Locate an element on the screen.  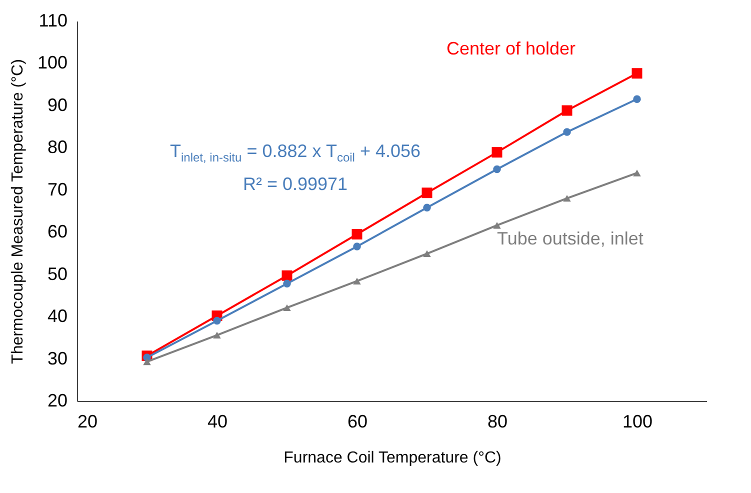
y-tick-label: 70 is located at coordinates (57, 189).